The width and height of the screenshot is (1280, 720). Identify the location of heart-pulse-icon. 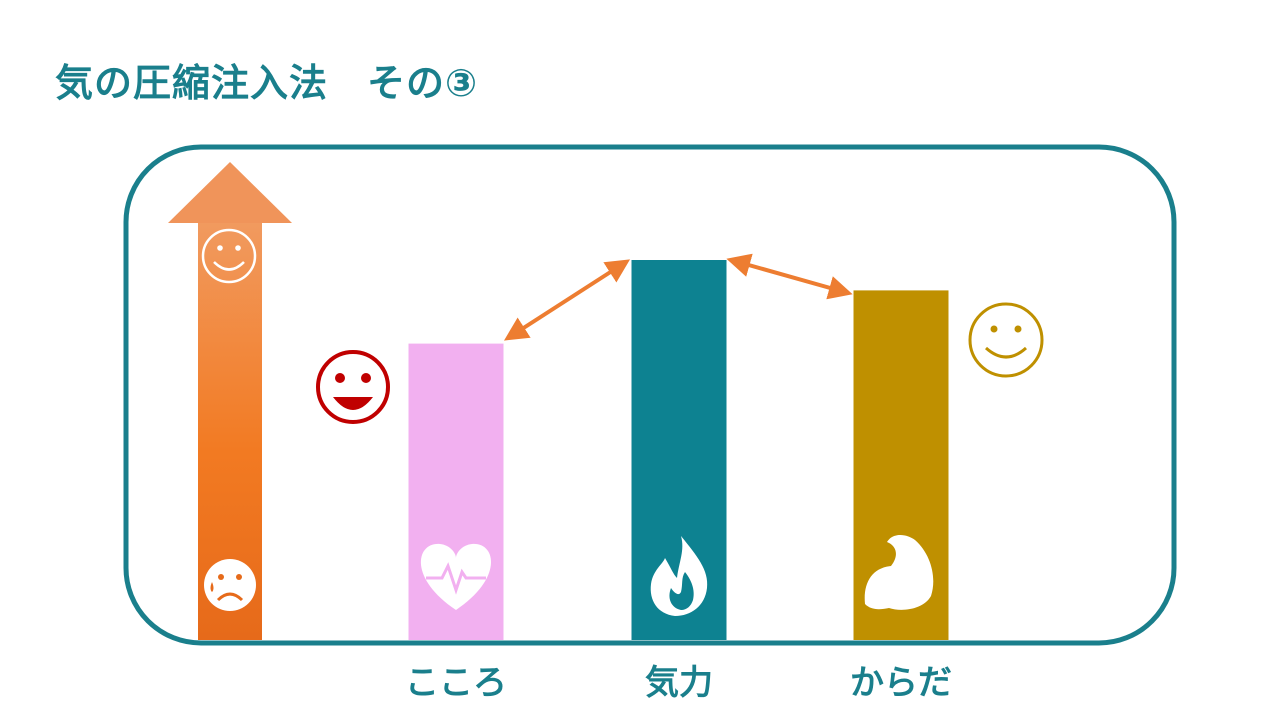
(456, 576).